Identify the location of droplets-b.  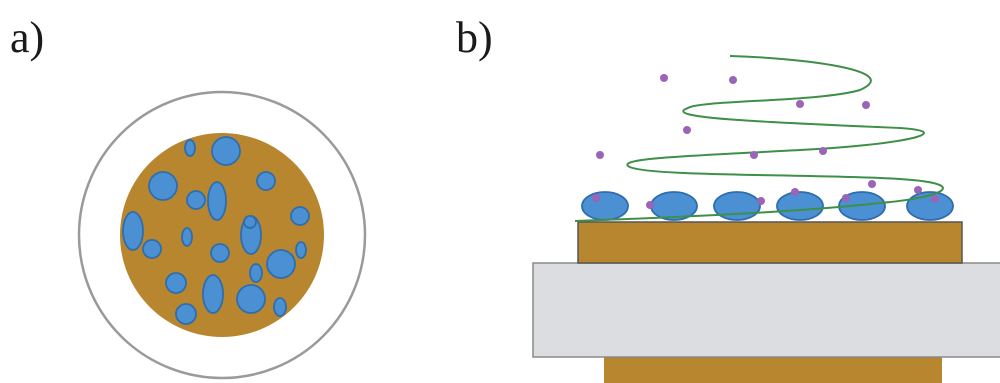
(767, 206).